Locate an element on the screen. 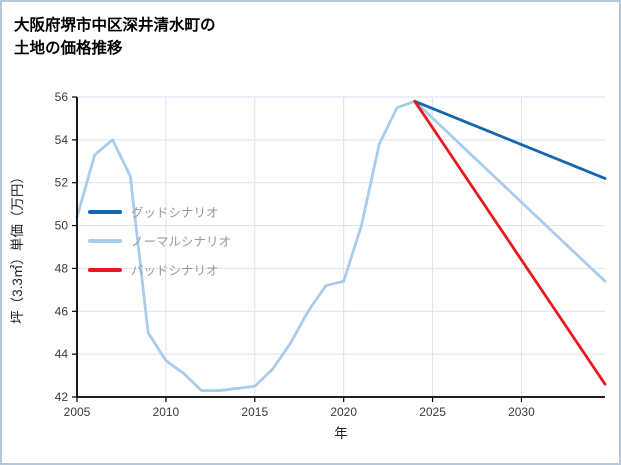 The height and width of the screenshot is (465, 621). x-tick-label: 2025 is located at coordinates (432, 412).